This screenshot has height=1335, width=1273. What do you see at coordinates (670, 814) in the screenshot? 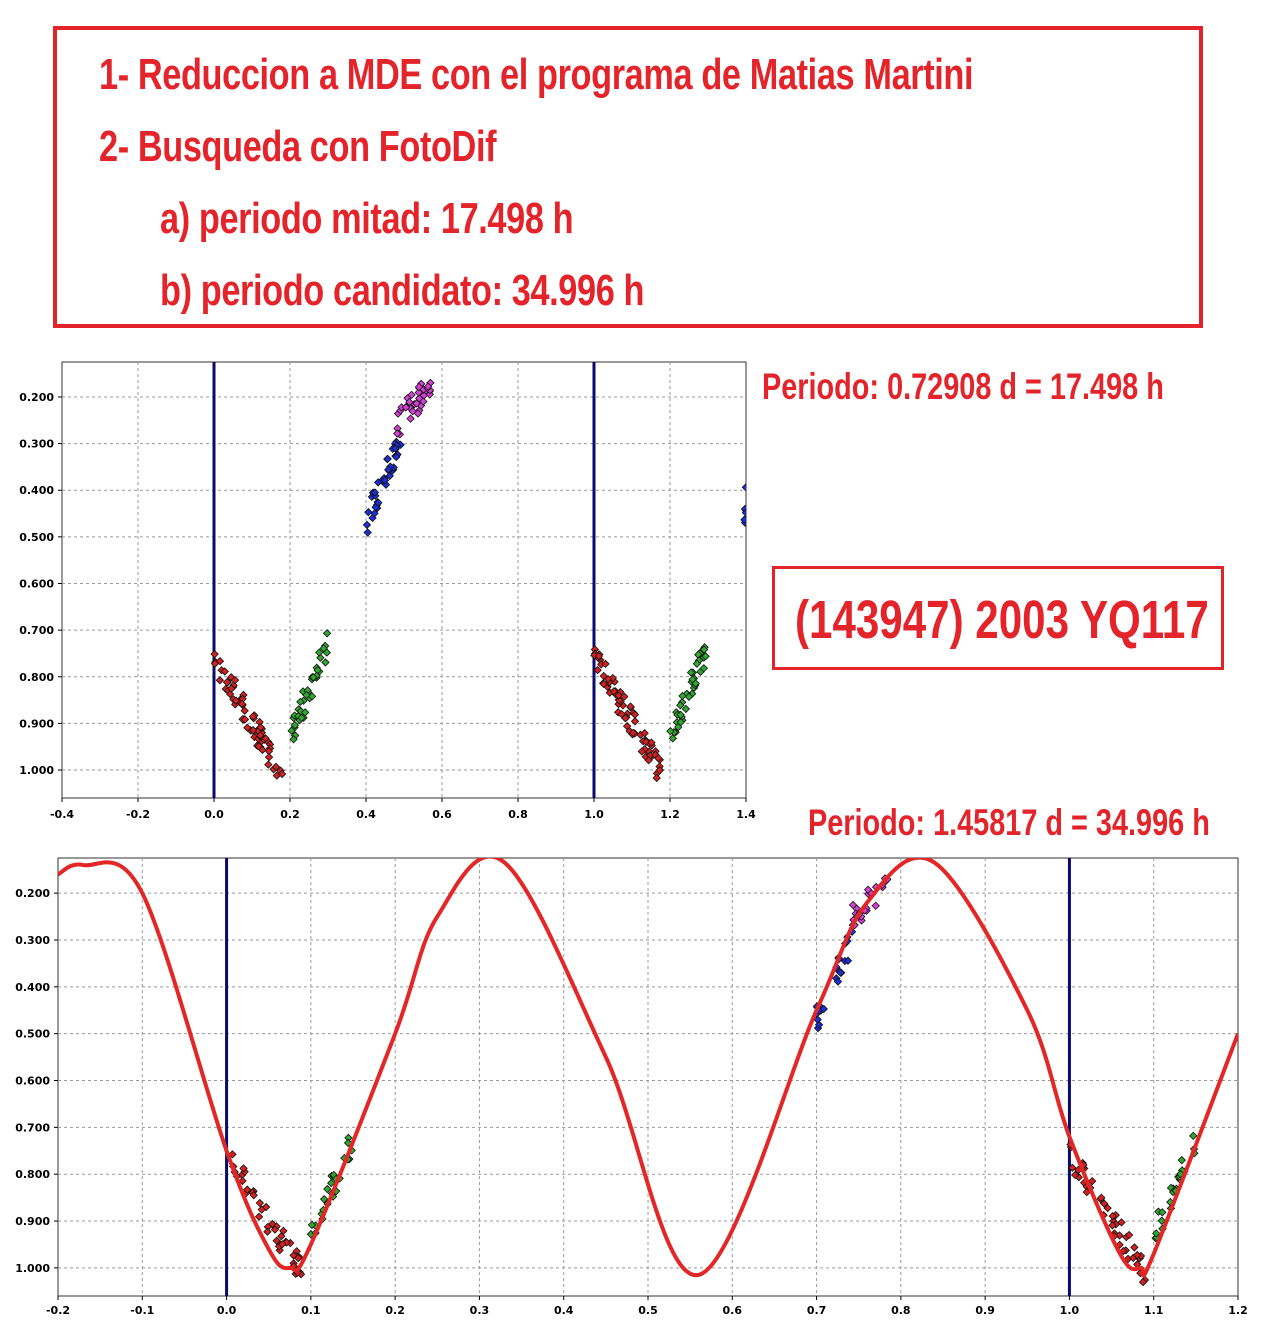
I see `x-tick-label: 1.2` at bounding box center [670, 814].